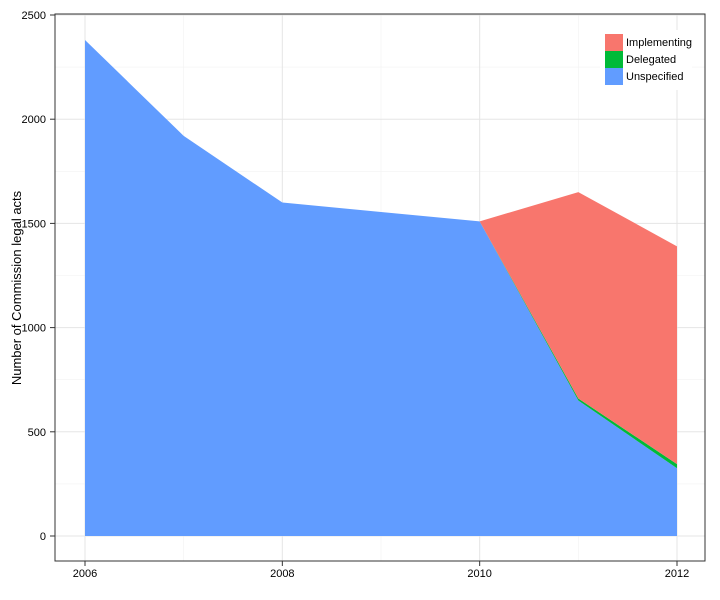  I want to click on y-tick-label: 0, so click(43, 537).